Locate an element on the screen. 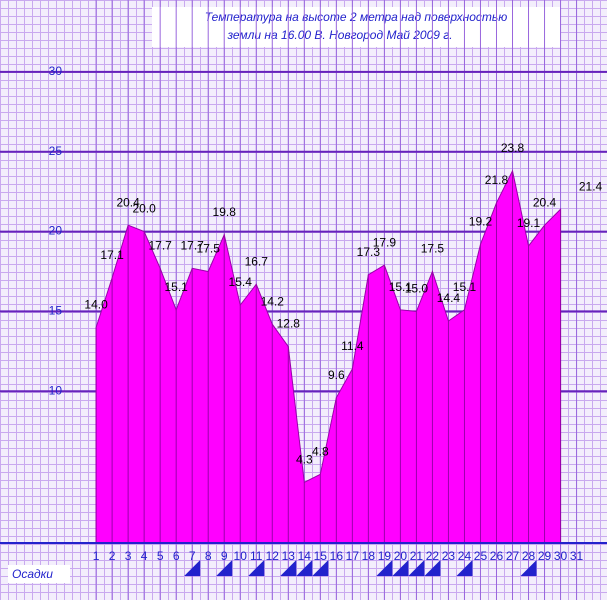 This screenshot has height=600, width=607. data-label: 23.8 is located at coordinates (513, 148).